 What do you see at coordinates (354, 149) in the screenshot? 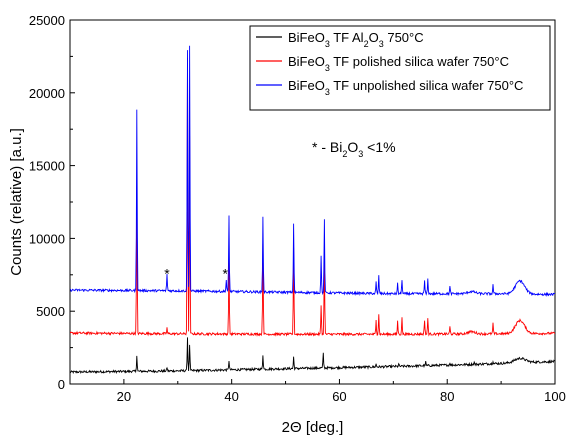
I see `impurity-annotation: * - Bi2O3 <1%` at bounding box center [354, 149].